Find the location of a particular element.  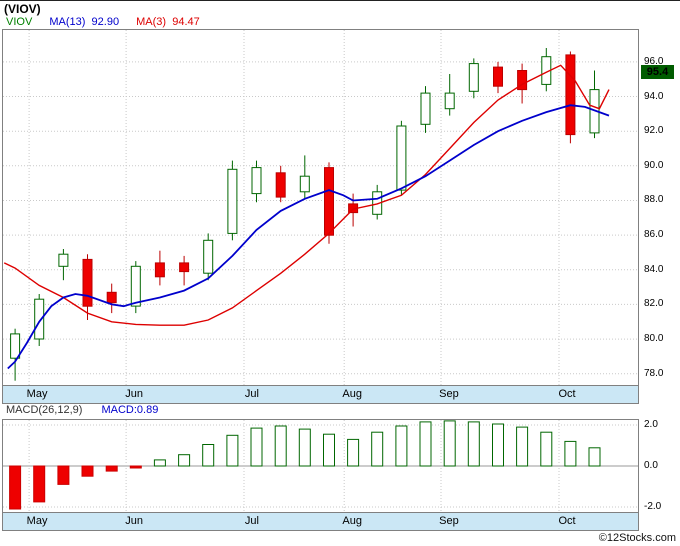

copyright-link: ©12Stocks.com is located at coordinates (637, 538).